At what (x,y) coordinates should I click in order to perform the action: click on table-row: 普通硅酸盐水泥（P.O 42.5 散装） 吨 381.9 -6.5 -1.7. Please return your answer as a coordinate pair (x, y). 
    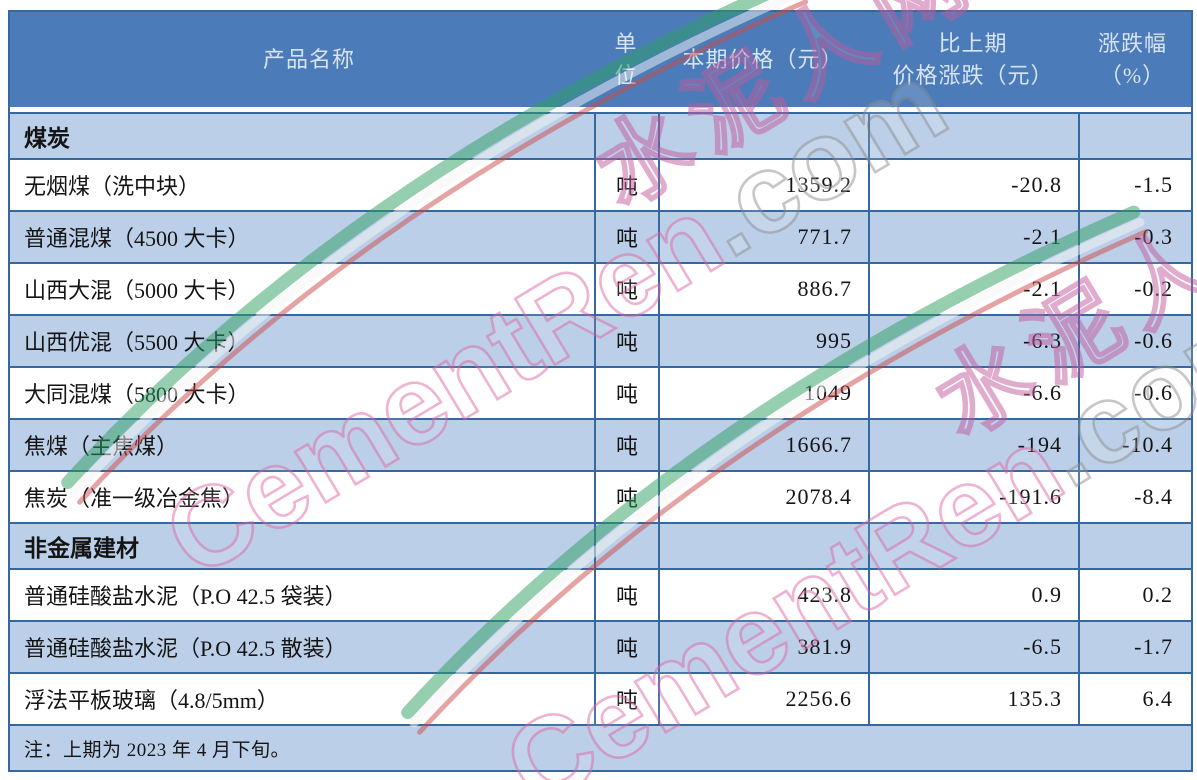
    Looking at the image, I should click on (600, 646).